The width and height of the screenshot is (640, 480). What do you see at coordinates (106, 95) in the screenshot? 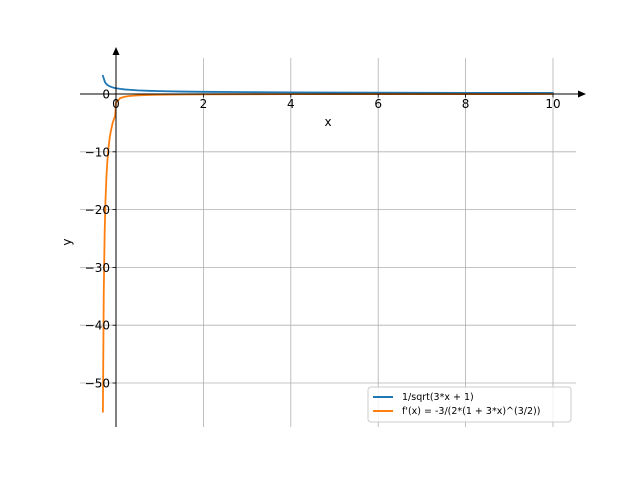
I see `y-tick-label: 0` at bounding box center [106, 95].